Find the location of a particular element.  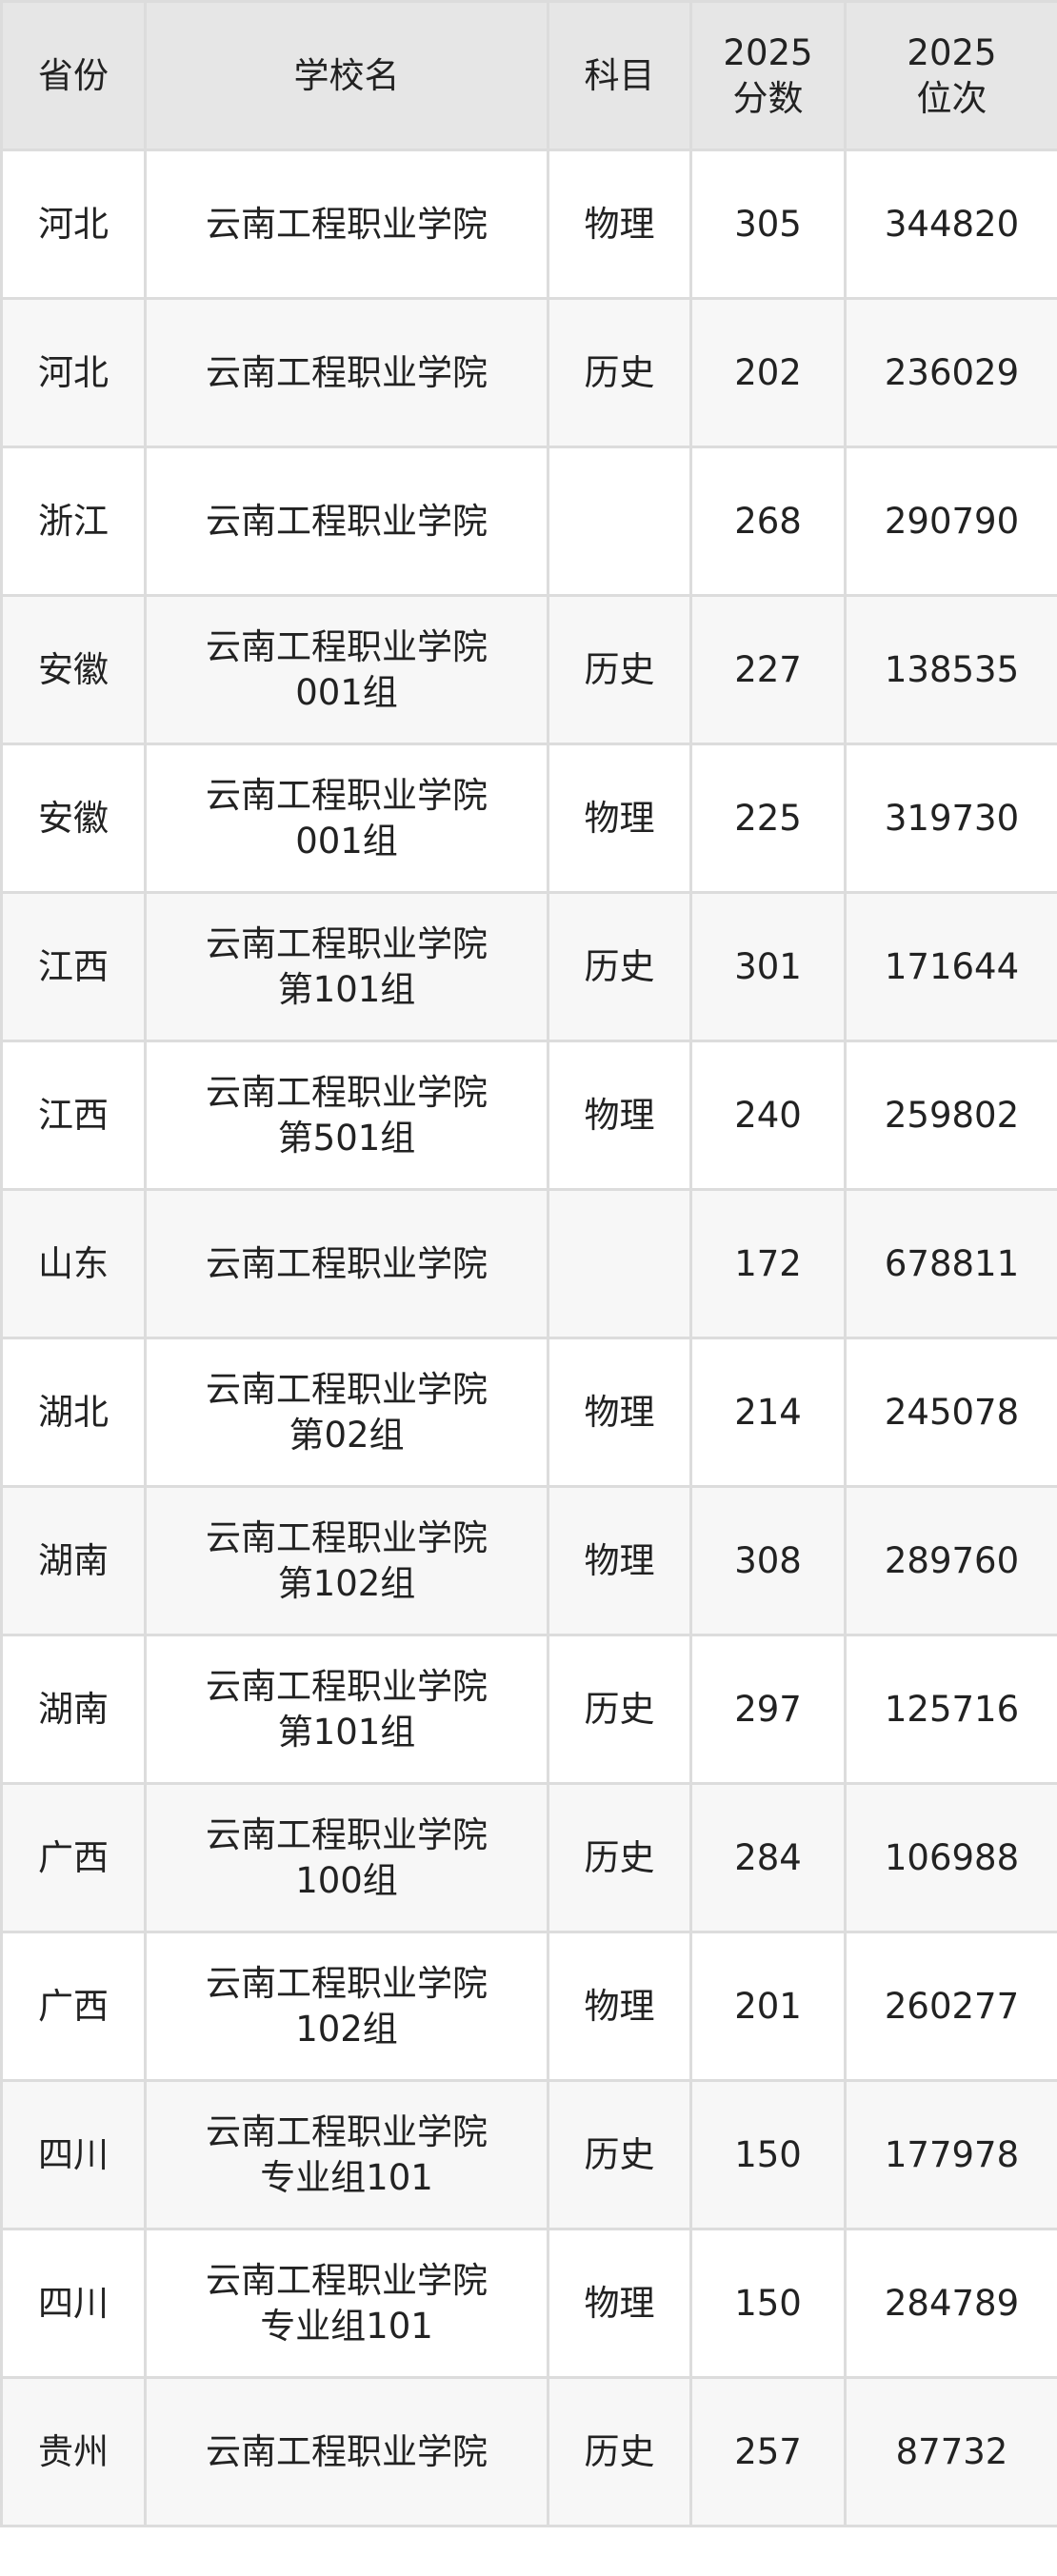

header-subject-label: 科目 is located at coordinates (619, 75).